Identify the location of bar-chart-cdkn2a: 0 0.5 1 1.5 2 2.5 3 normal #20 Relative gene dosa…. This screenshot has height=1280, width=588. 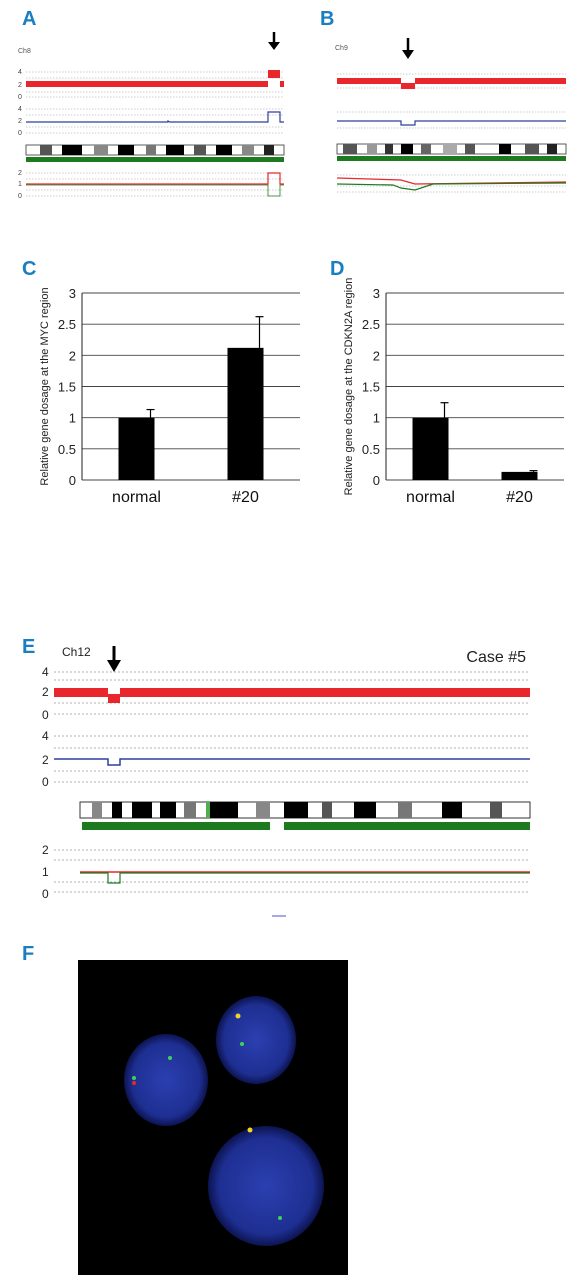
(453, 392).